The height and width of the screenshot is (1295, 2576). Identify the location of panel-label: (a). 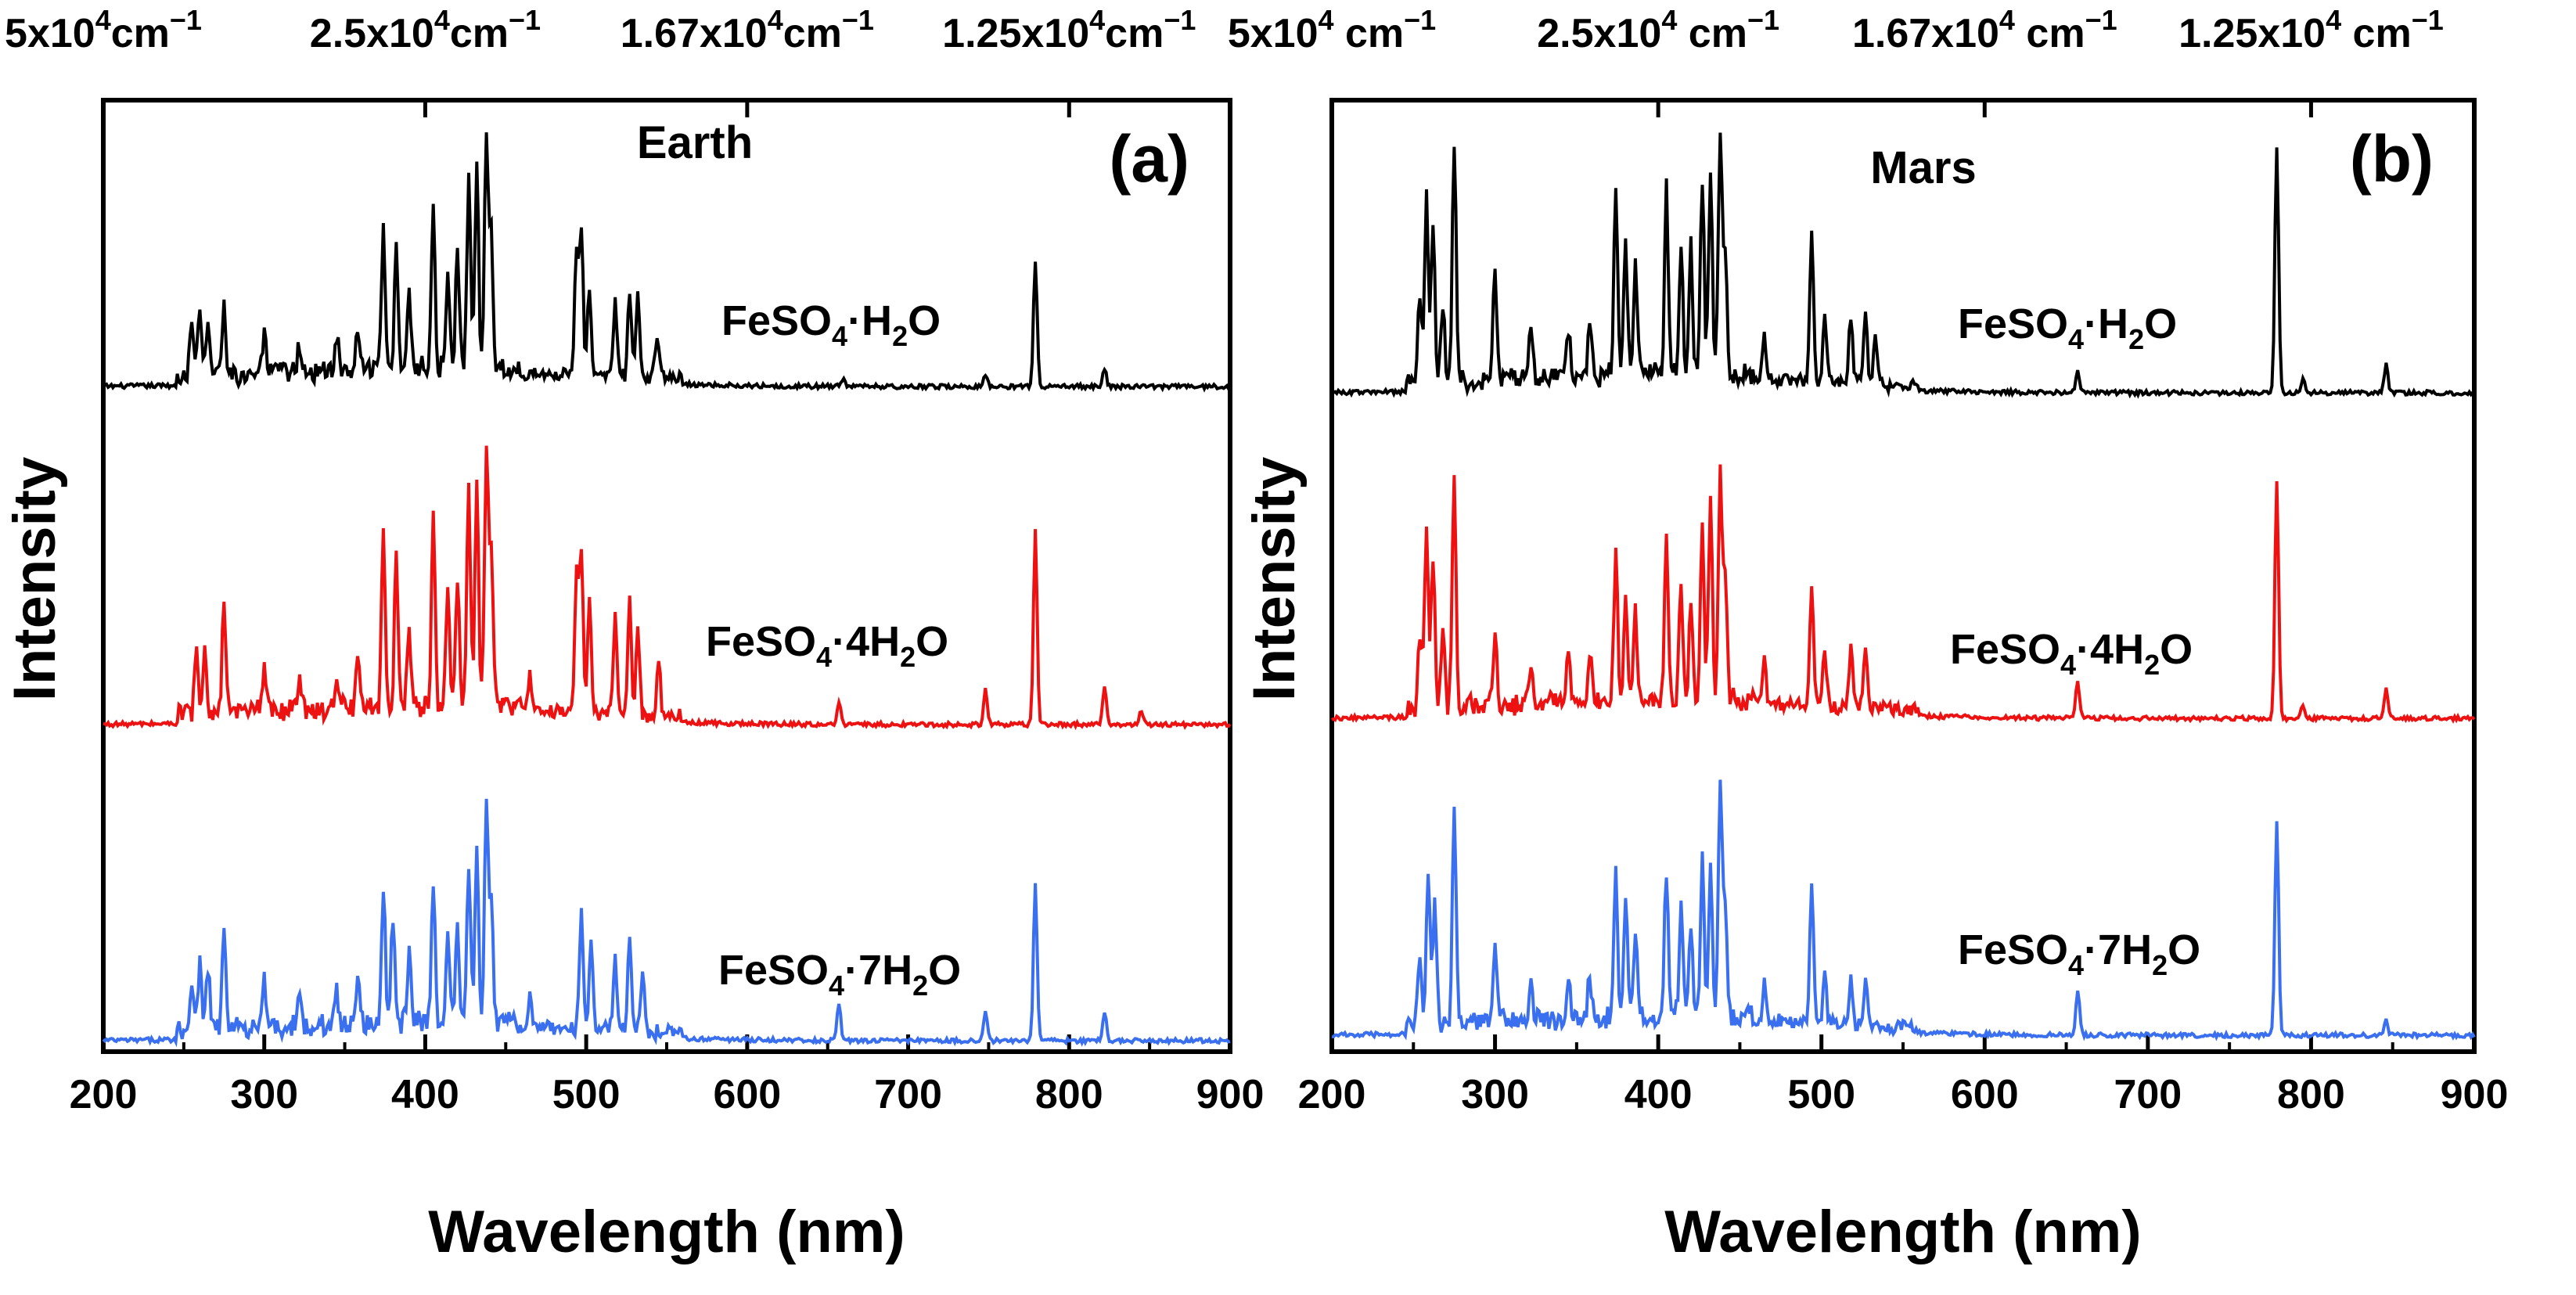
(1149, 159).